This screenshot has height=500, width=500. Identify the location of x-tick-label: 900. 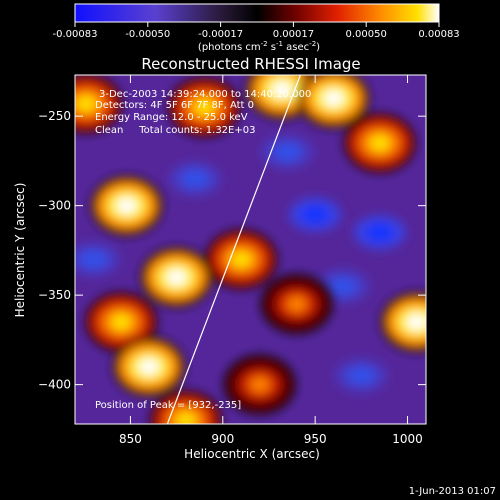
(222, 439).